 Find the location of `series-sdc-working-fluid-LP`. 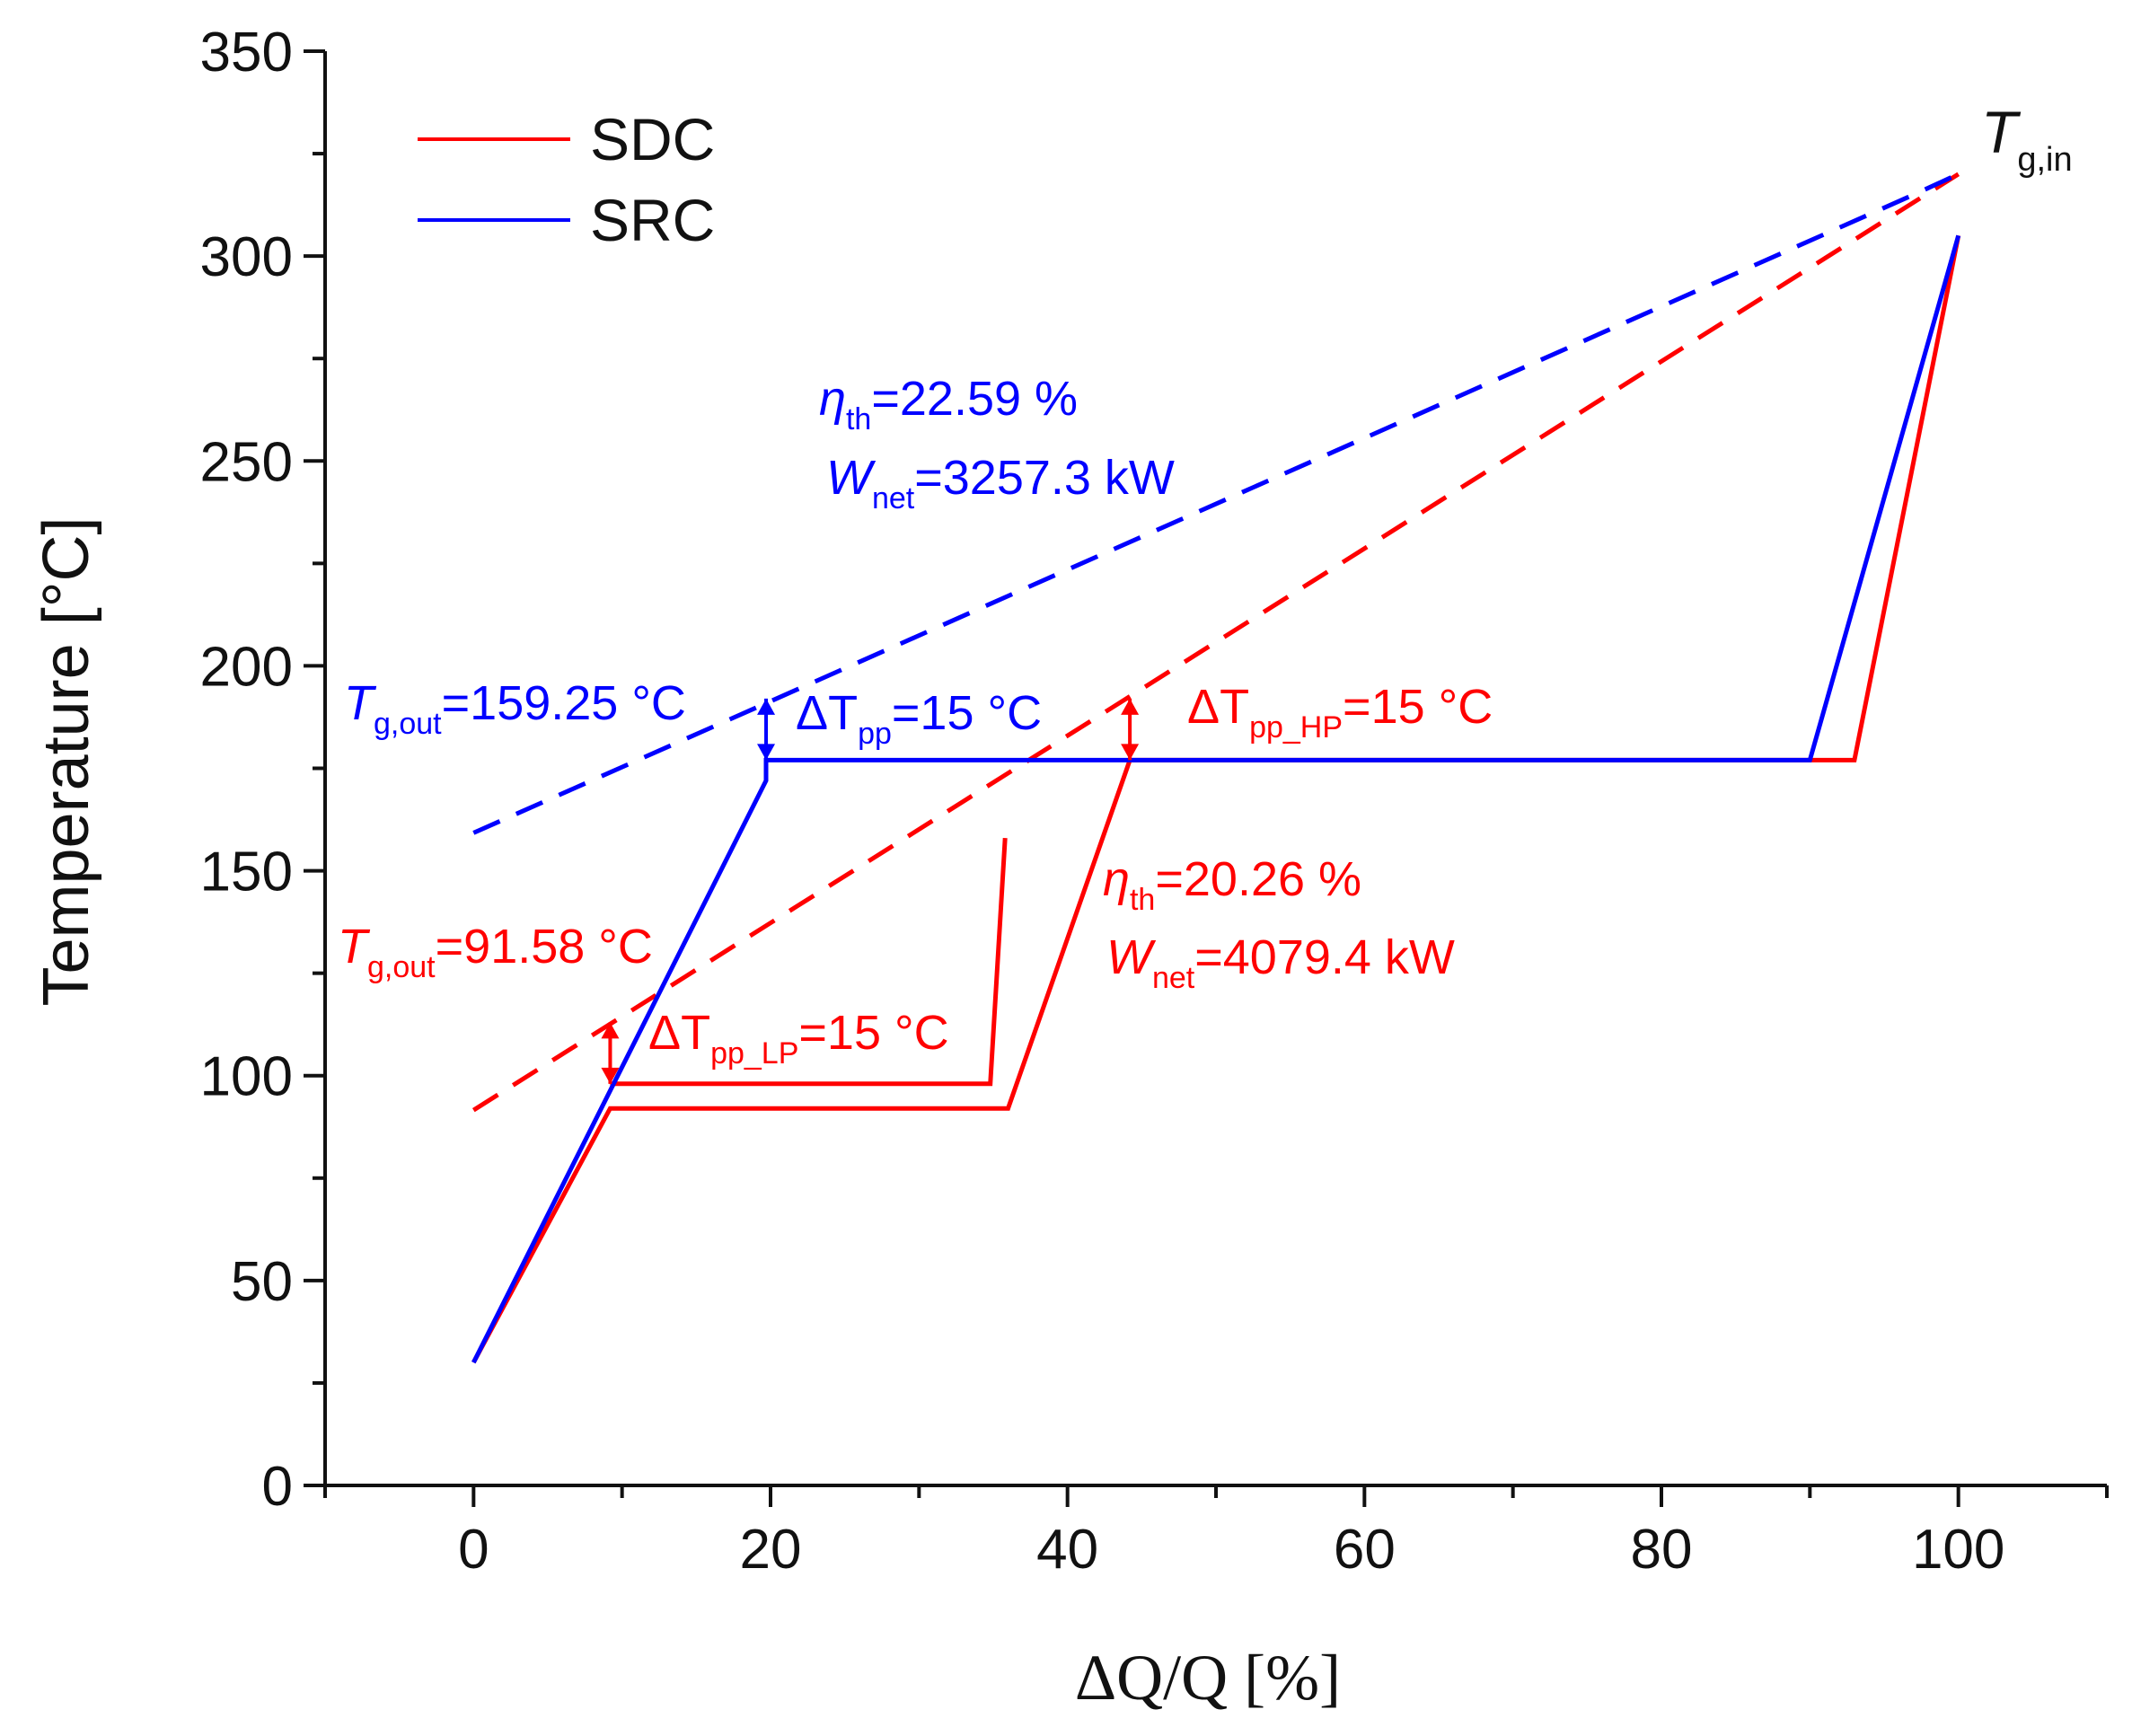

series-sdc-working-fluid-LP is located at coordinates (809, 962).